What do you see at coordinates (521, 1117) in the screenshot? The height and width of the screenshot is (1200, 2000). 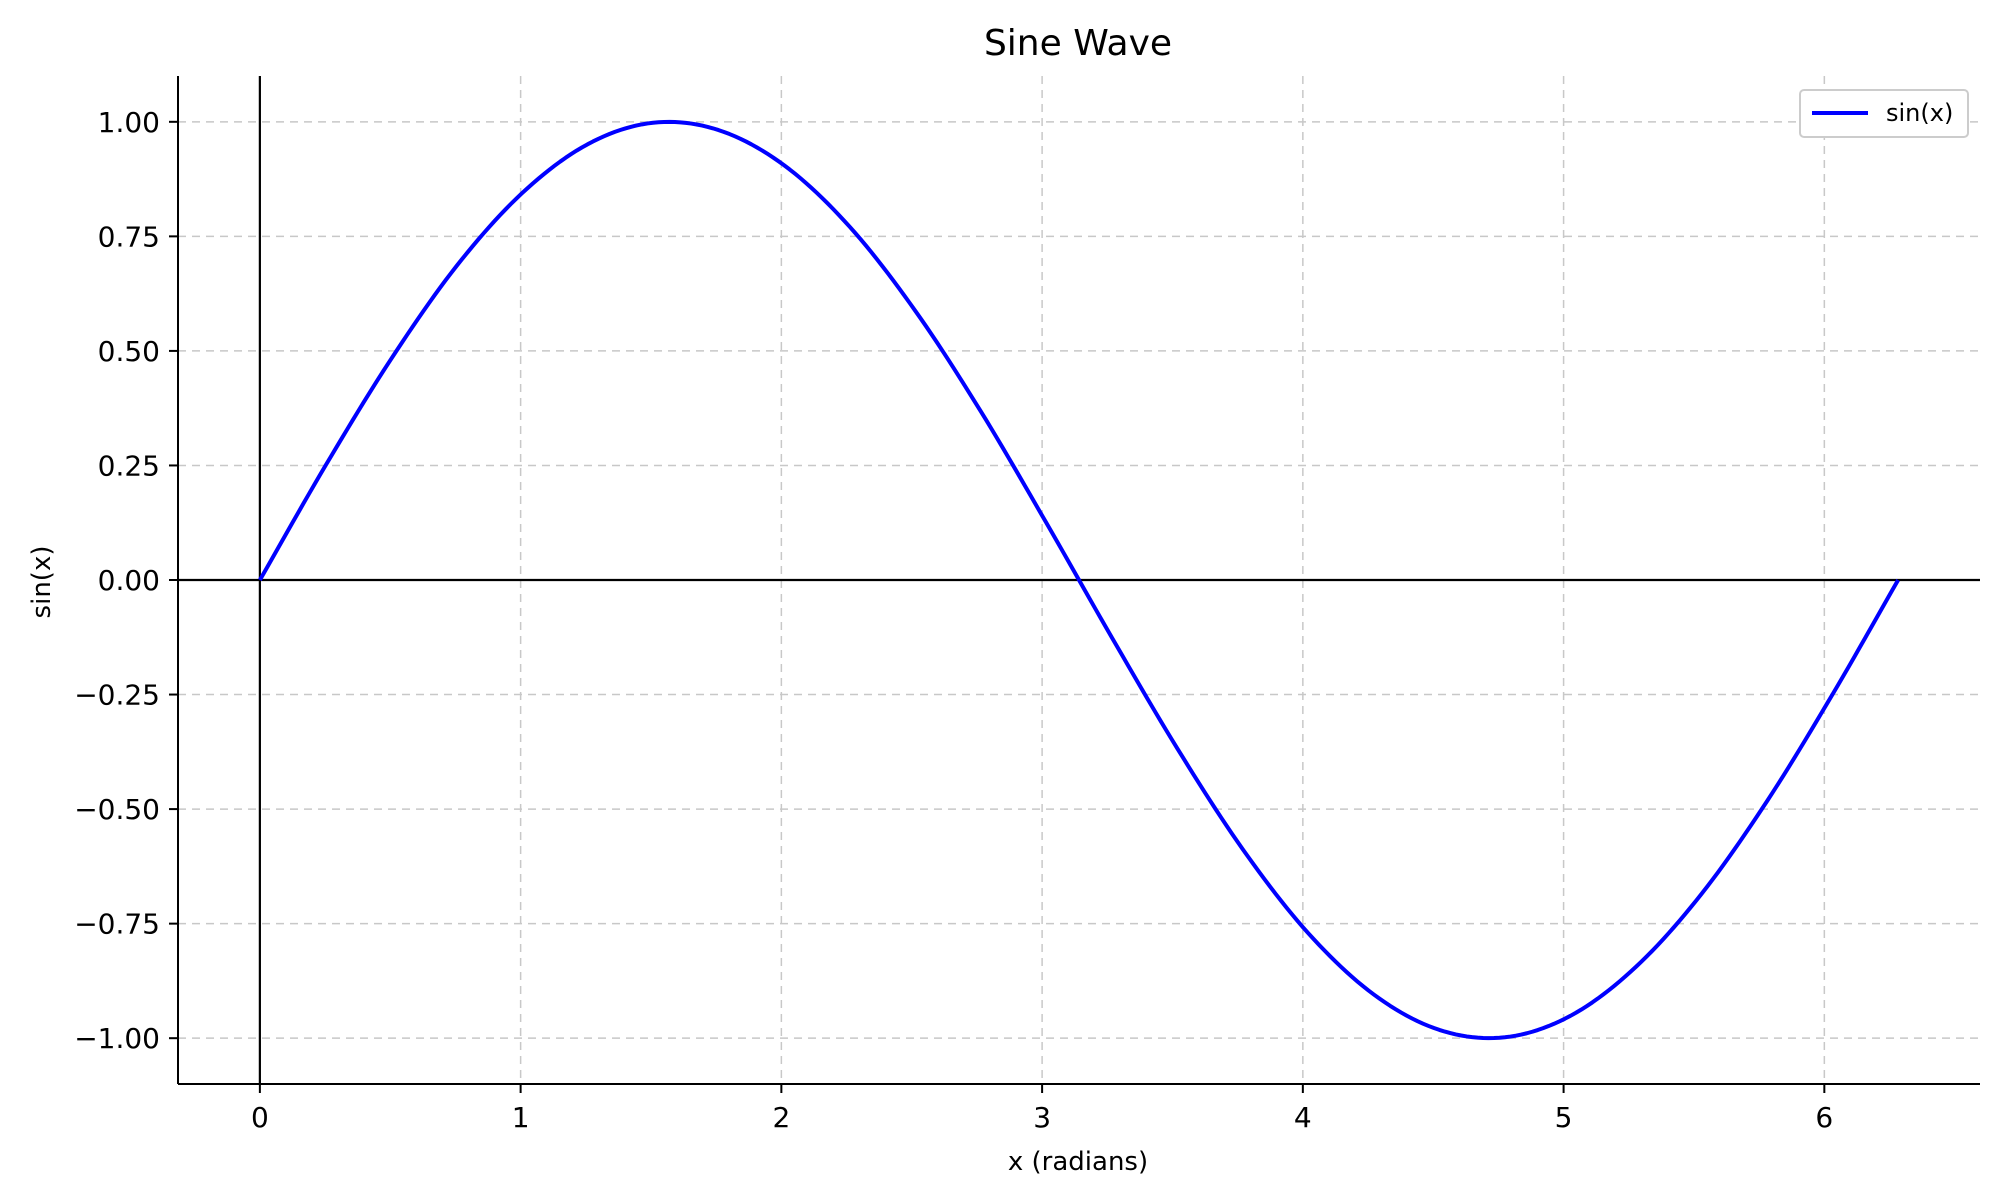 I see `x-tick-label: 1` at bounding box center [521, 1117].